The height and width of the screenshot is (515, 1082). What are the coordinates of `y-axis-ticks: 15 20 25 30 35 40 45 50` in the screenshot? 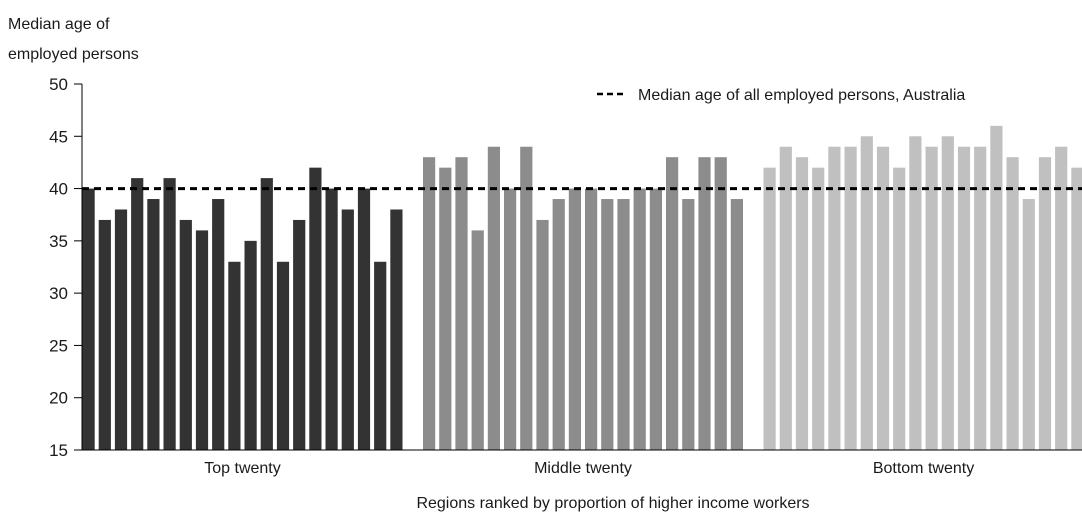 It's located at (65, 267).